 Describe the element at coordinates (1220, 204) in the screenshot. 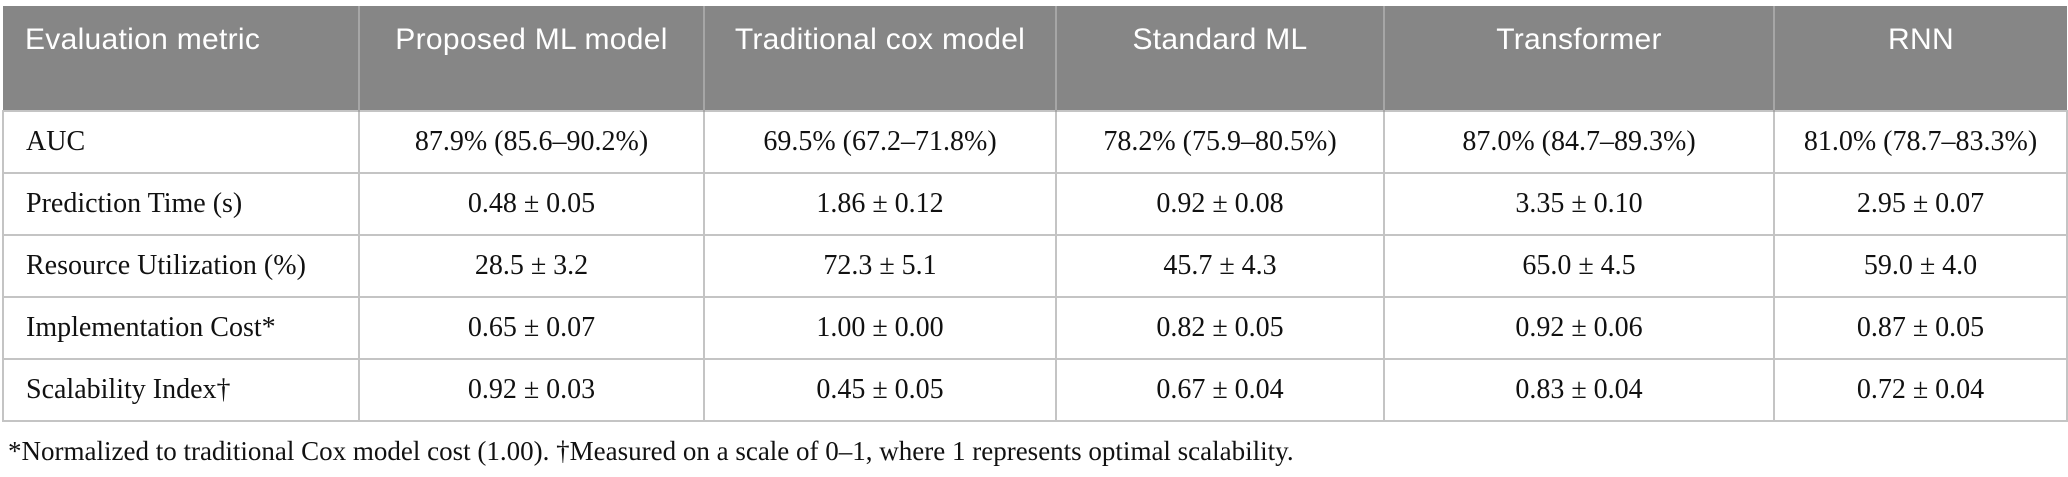

I see `value-cell: 0.92 ± 0.08` at that location.